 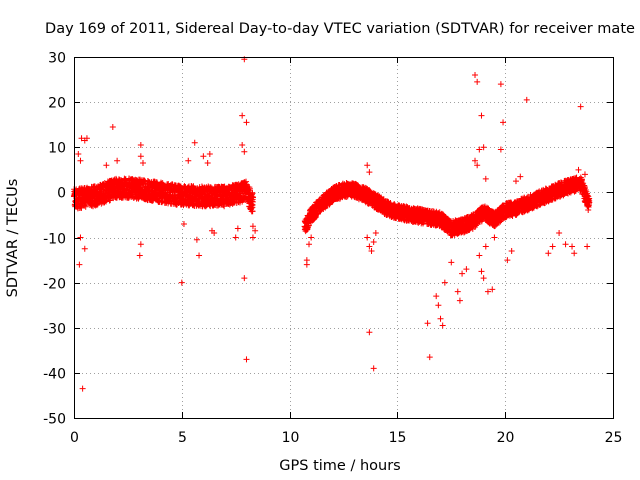 I want to click on x-tick-label: 15, so click(x=398, y=438).